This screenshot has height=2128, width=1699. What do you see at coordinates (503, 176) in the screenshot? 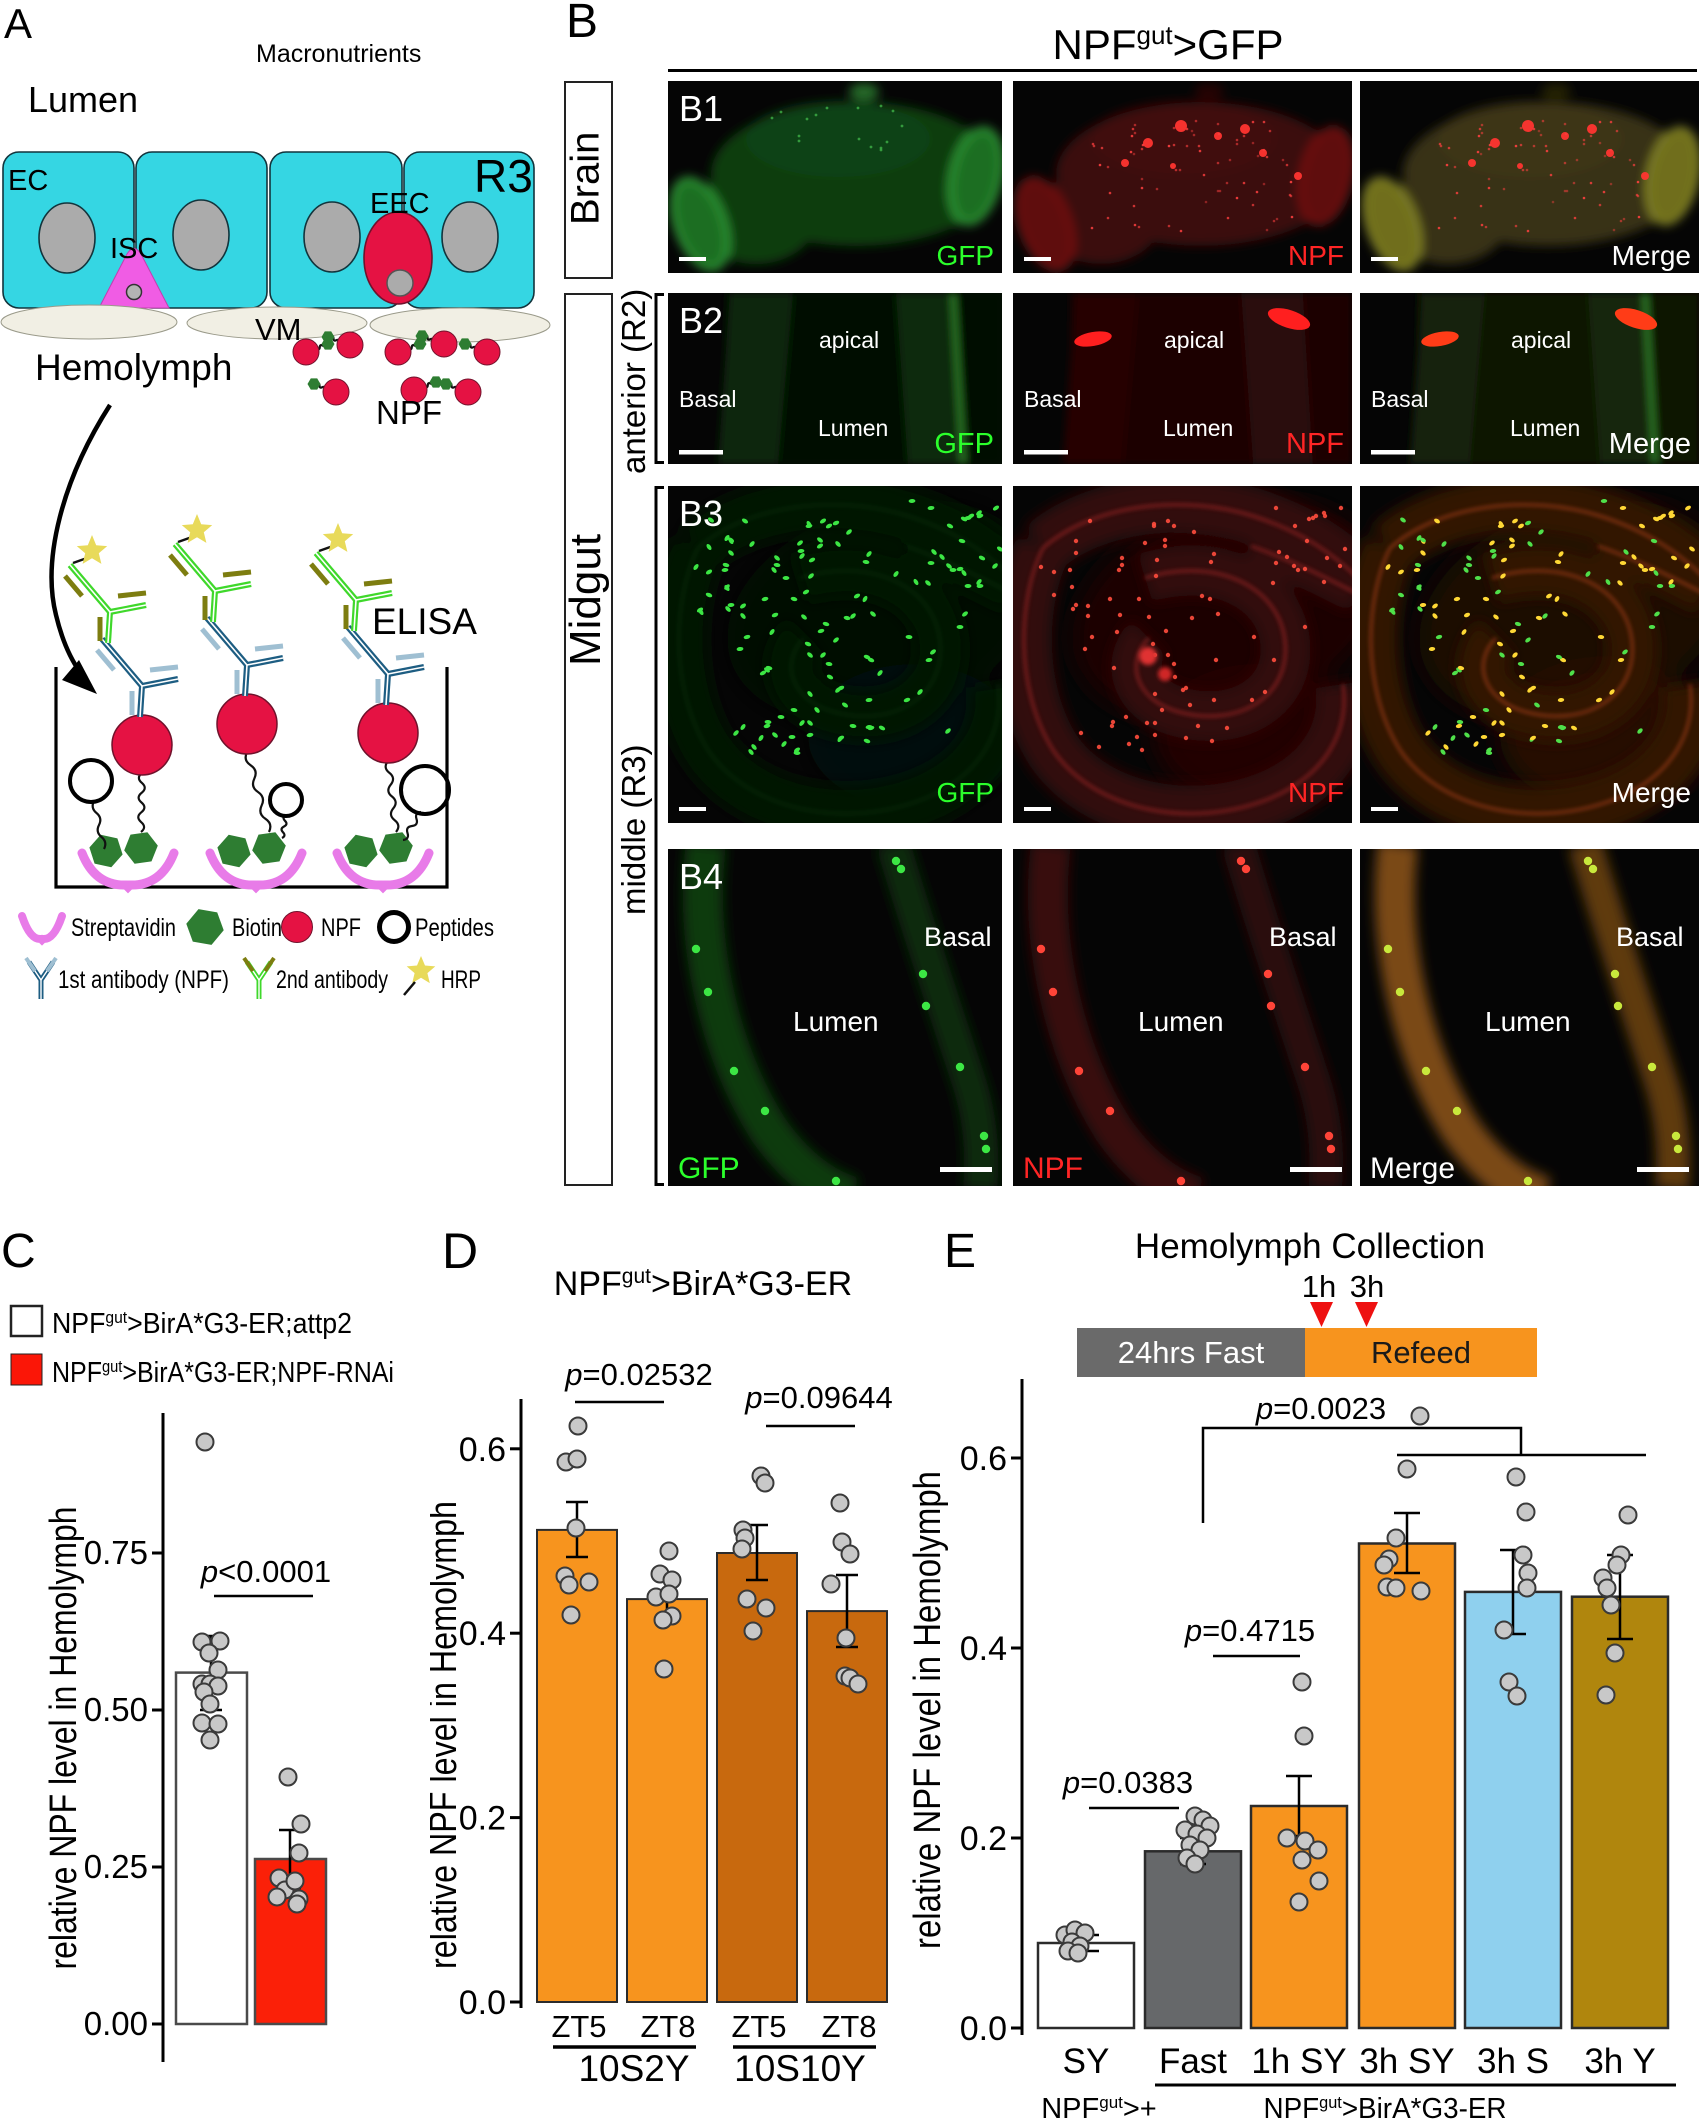
I see `svg-text: R3` at bounding box center [503, 176].